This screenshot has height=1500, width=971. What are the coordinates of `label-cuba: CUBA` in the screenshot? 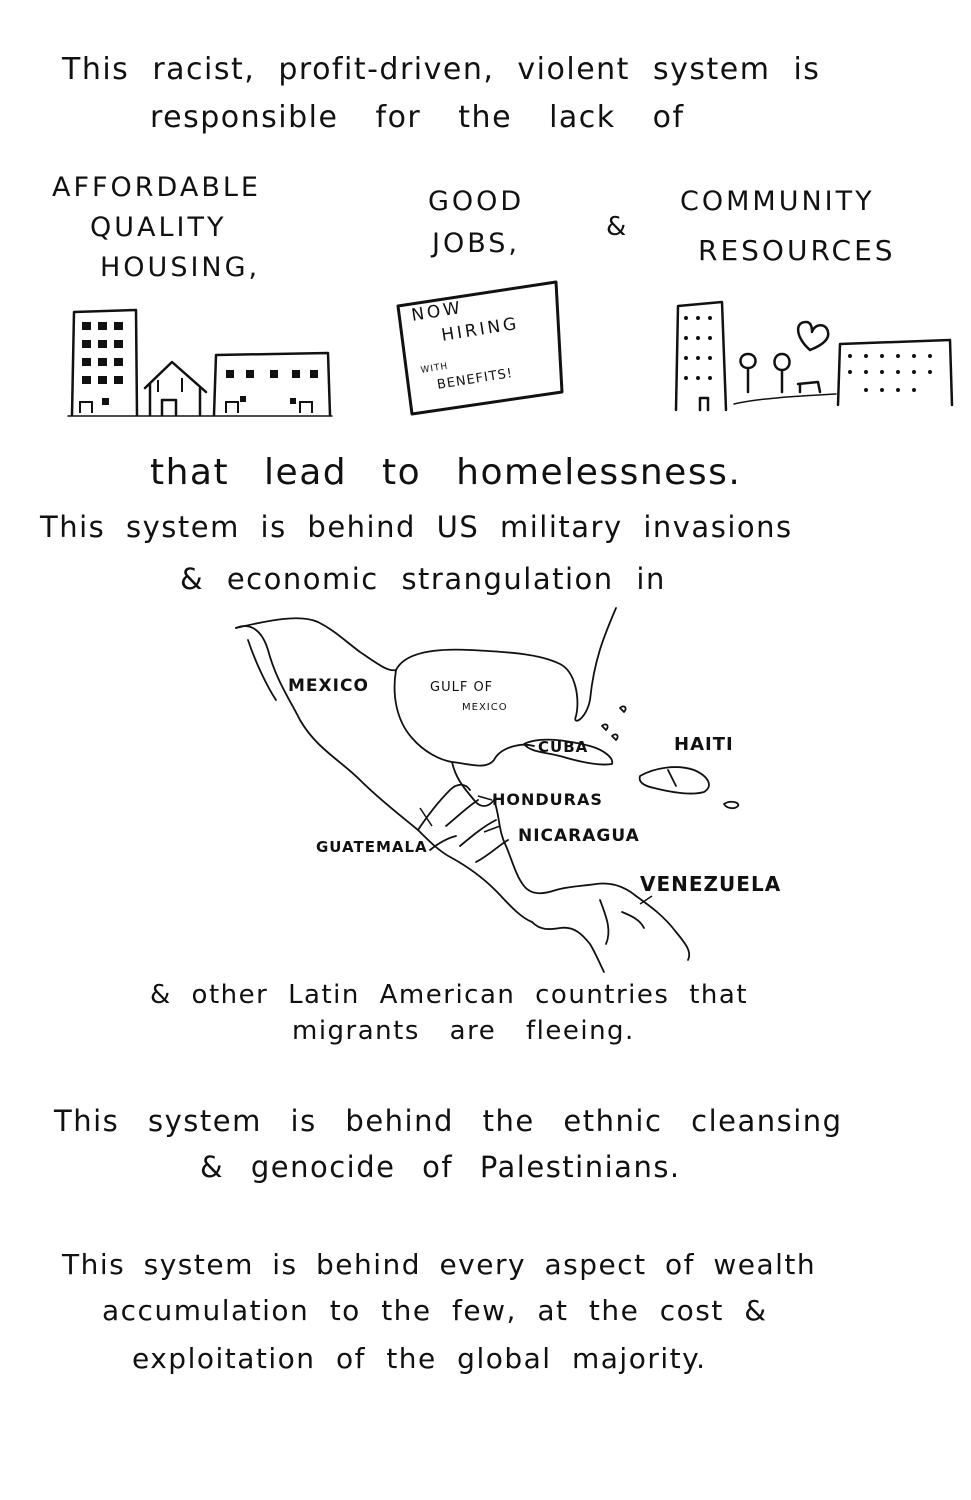 It's located at (563, 747).